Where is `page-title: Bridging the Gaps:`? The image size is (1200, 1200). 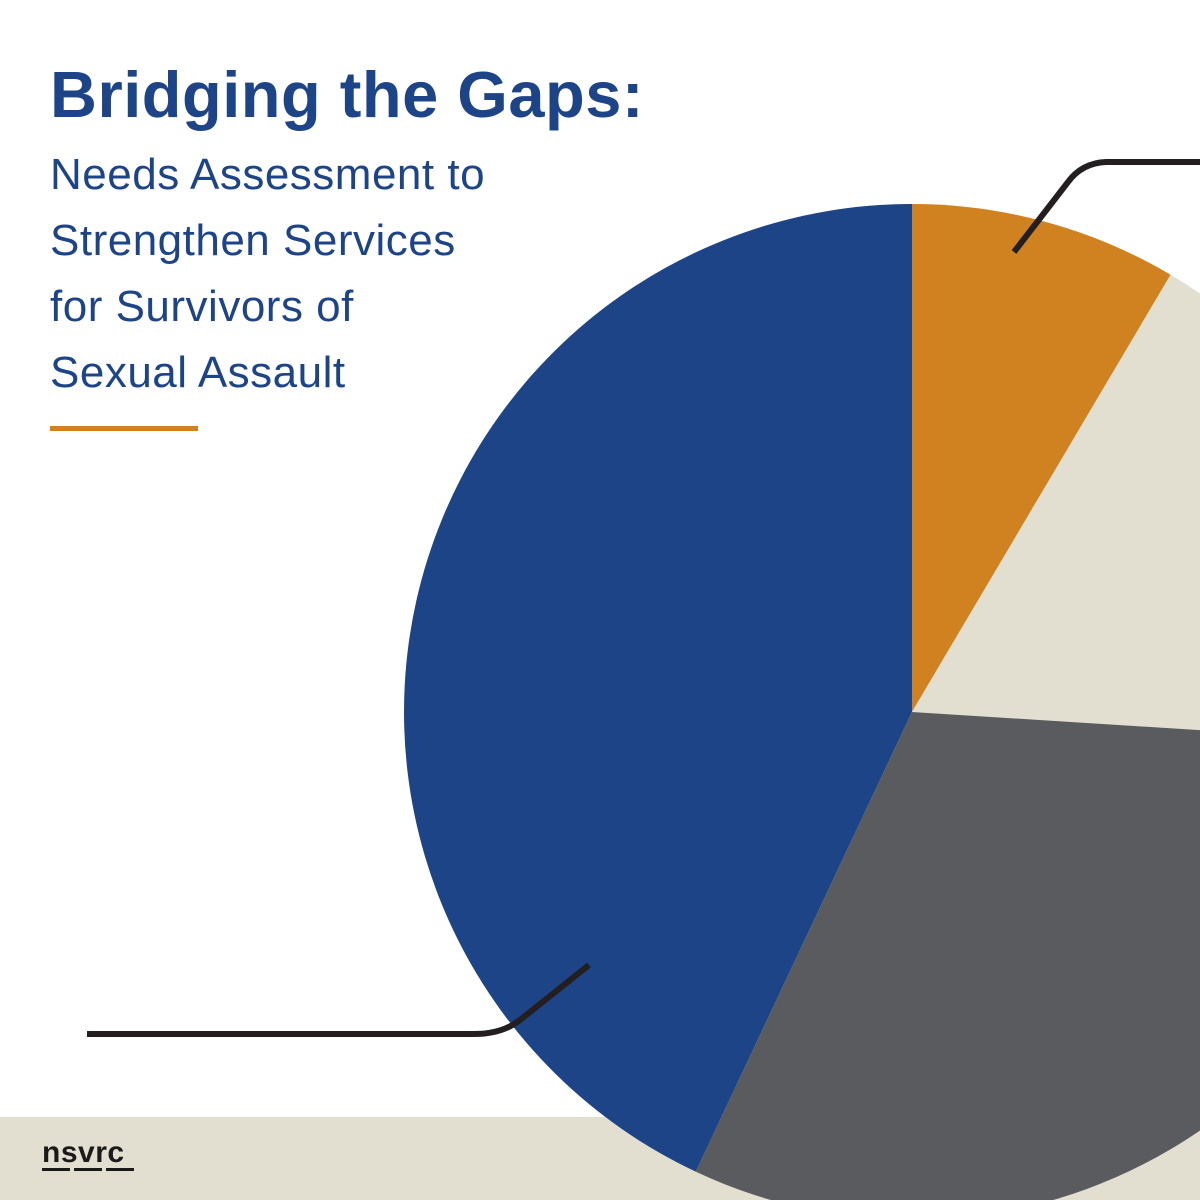 page-title: Bridging the Gaps: is located at coordinates (347, 94).